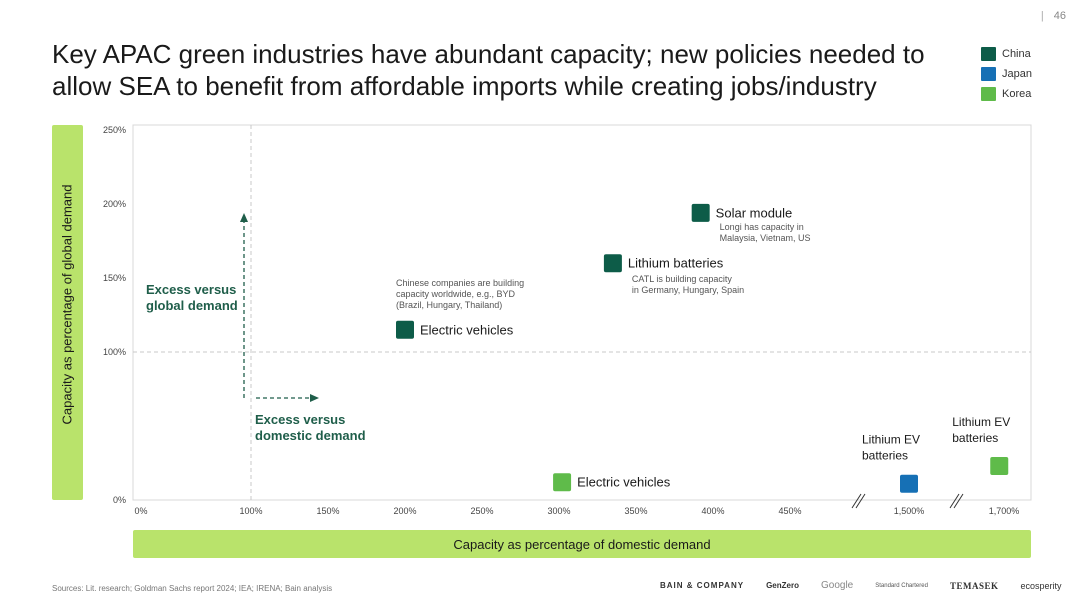  What do you see at coordinates (909, 511) in the screenshot?
I see `x-tick-label: 1,500%` at bounding box center [909, 511].